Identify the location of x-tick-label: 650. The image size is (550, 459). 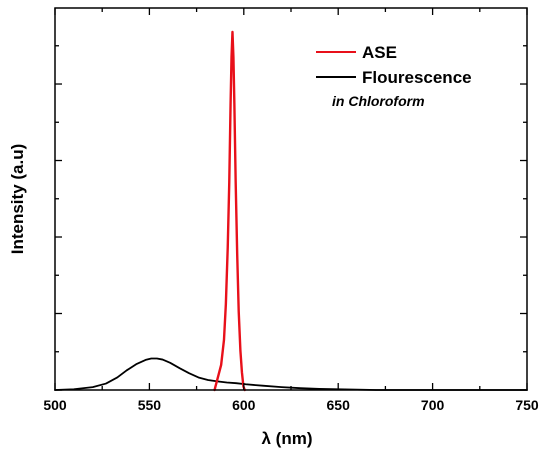
(339, 405).